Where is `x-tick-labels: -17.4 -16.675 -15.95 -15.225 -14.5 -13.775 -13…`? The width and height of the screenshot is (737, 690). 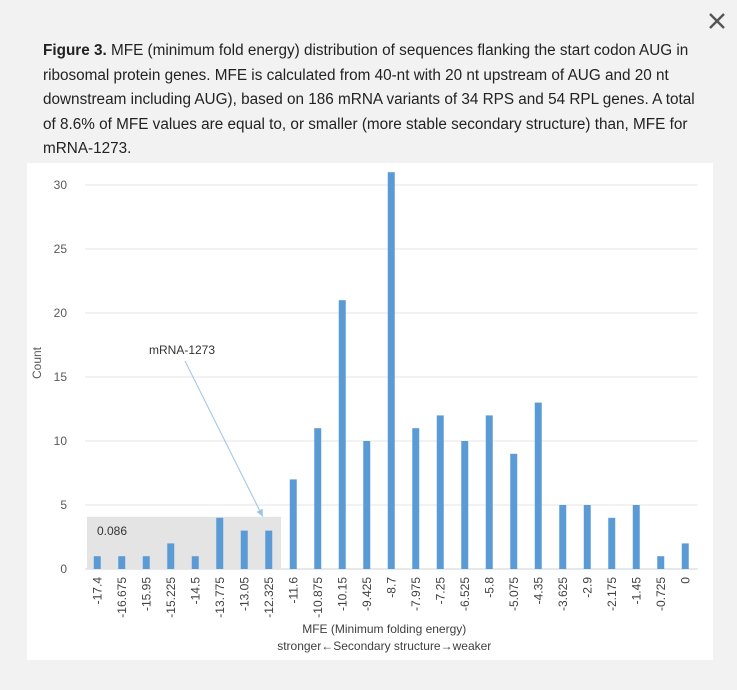 x-tick-labels: -17.4 -16.675 -15.95 -15.225 -14.5 -13.775 -13… is located at coordinates (391, 597).